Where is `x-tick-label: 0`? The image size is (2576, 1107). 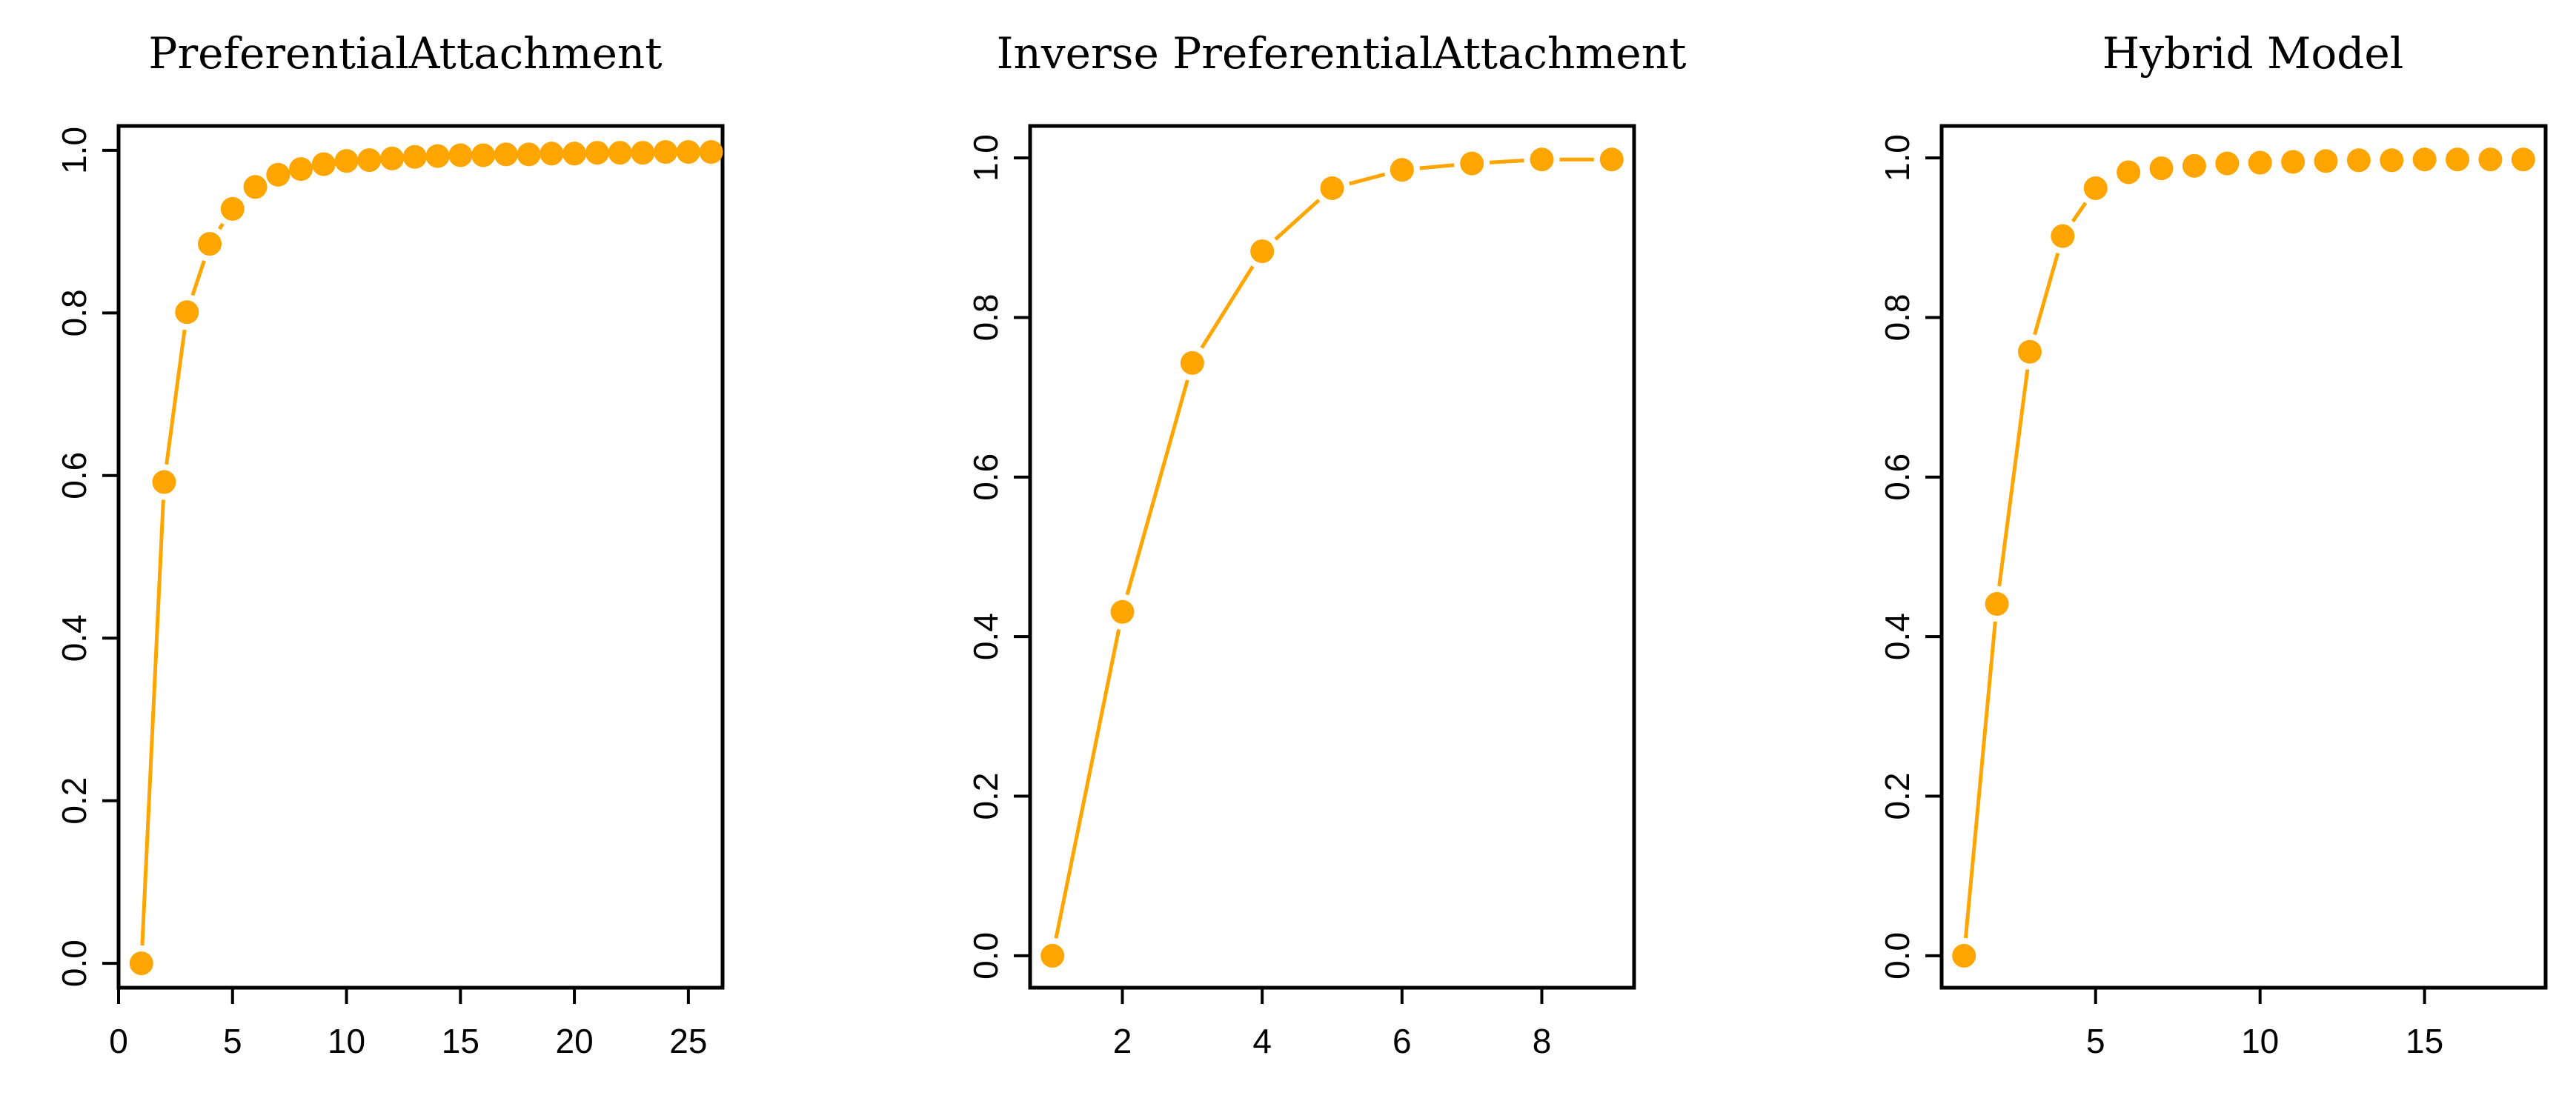
x-tick-label: 0 is located at coordinates (118, 1041).